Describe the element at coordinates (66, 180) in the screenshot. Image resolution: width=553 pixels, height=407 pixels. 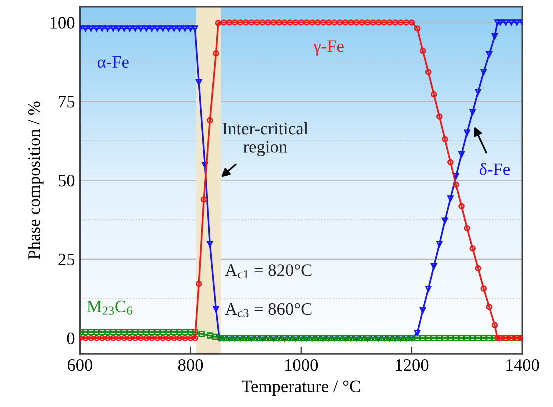
I see `y-tick-label: 50` at that location.